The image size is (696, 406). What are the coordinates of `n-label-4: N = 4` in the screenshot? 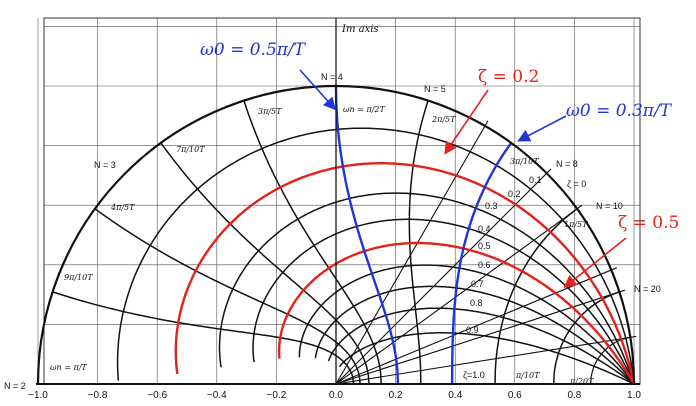 It's located at (332, 77).